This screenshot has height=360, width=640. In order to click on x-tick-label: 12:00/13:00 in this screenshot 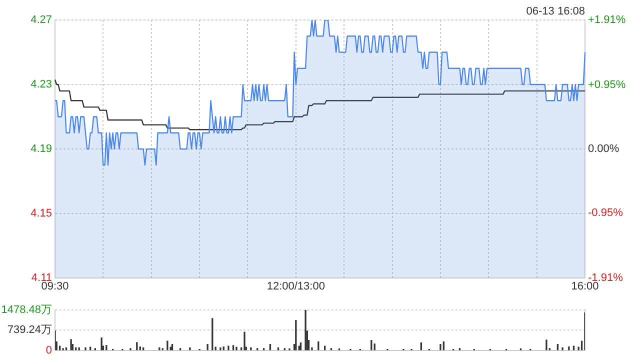, I will do `click(295, 286)`.